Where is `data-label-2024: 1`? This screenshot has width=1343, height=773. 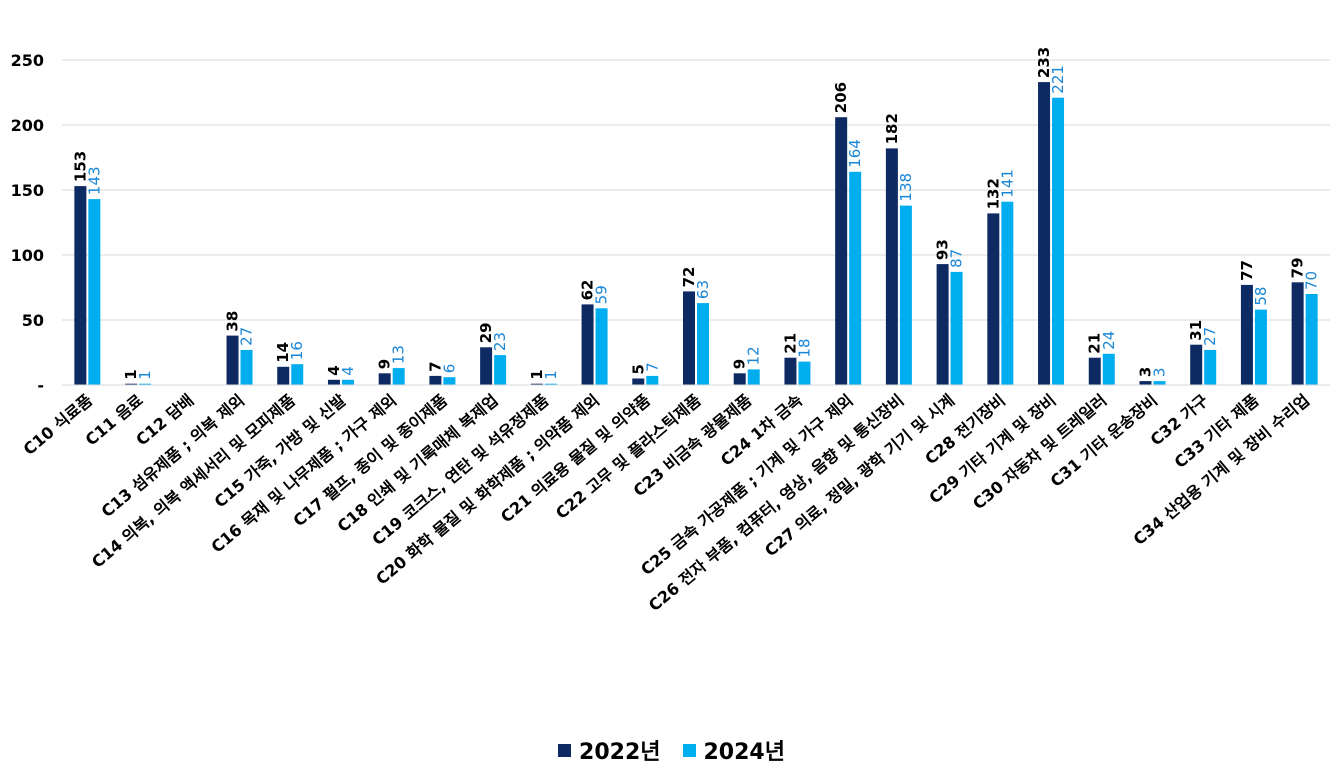
data-label-2024: 1 is located at coordinates (551, 375).